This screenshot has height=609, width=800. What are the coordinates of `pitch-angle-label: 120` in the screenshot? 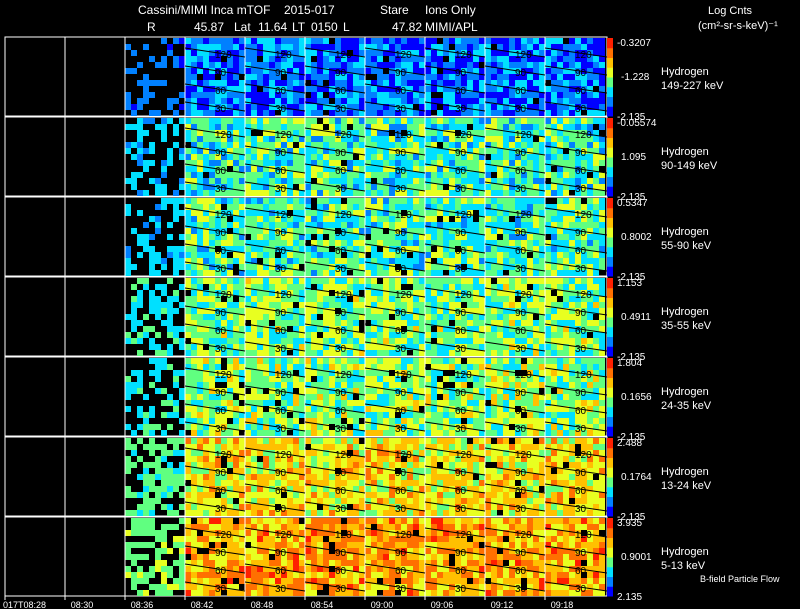 It's located at (283, 295).